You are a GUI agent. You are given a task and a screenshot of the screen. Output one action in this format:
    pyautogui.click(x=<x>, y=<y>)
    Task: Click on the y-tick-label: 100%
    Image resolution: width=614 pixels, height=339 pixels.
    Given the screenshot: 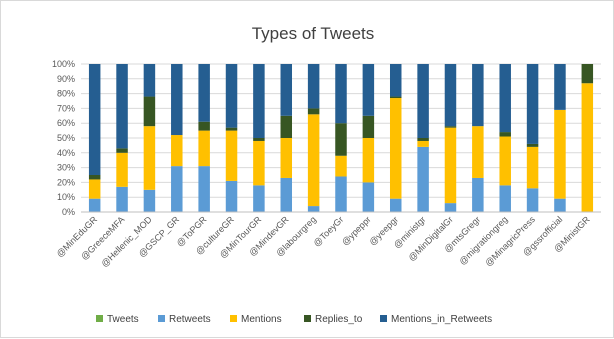 What is the action you would take?
    pyautogui.click(x=63, y=64)
    